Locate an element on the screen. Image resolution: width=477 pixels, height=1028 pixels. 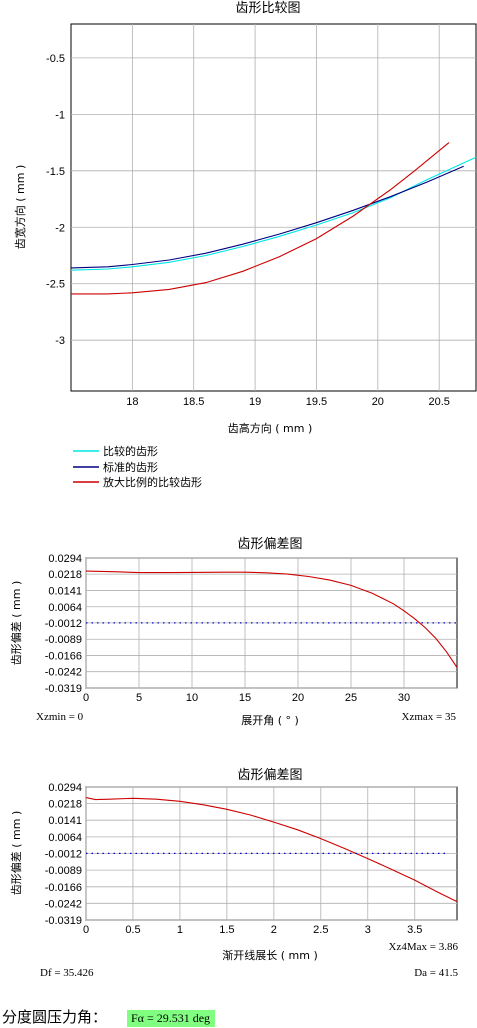
chart3-x-ticks: 0 0.5 1 1.5 2 2.5 3 3.5 is located at coordinates (252, 930).